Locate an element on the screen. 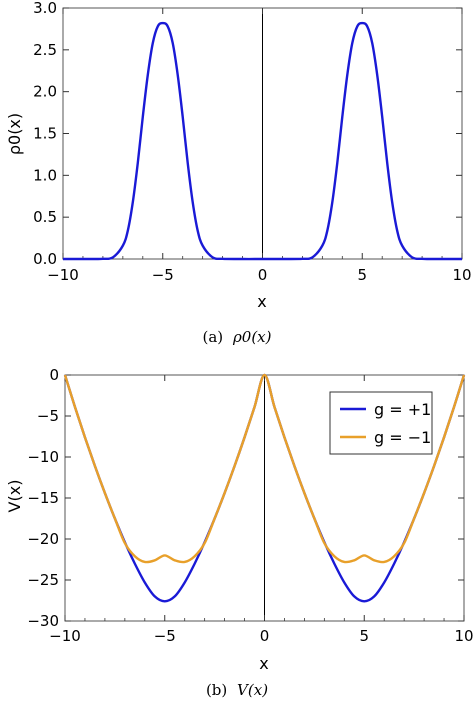 The height and width of the screenshot is (704, 474). panel-a-ytick-label: 1.0 is located at coordinates (45, 175).